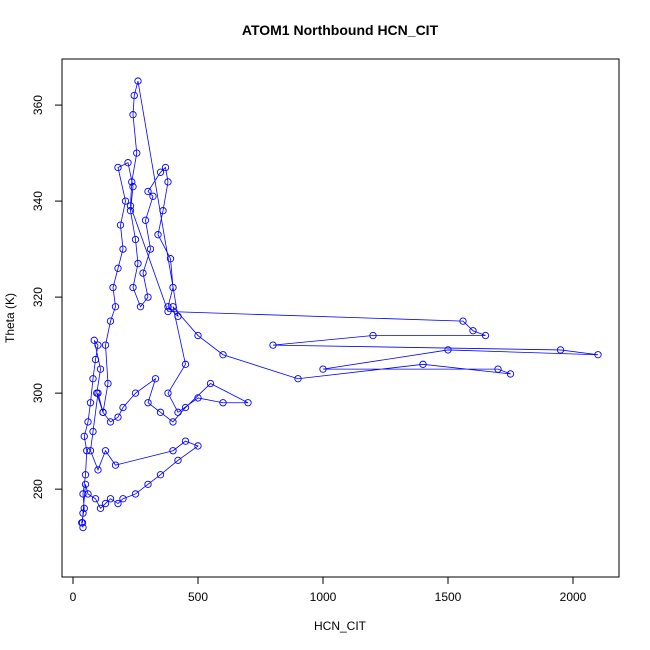 The height and width of the screenshot is (650, 650). Describe the element at coordinates (340, 30) in the screenshot. I see `chart-title: ATOM1 Northbound HCN_CIT` at that location.